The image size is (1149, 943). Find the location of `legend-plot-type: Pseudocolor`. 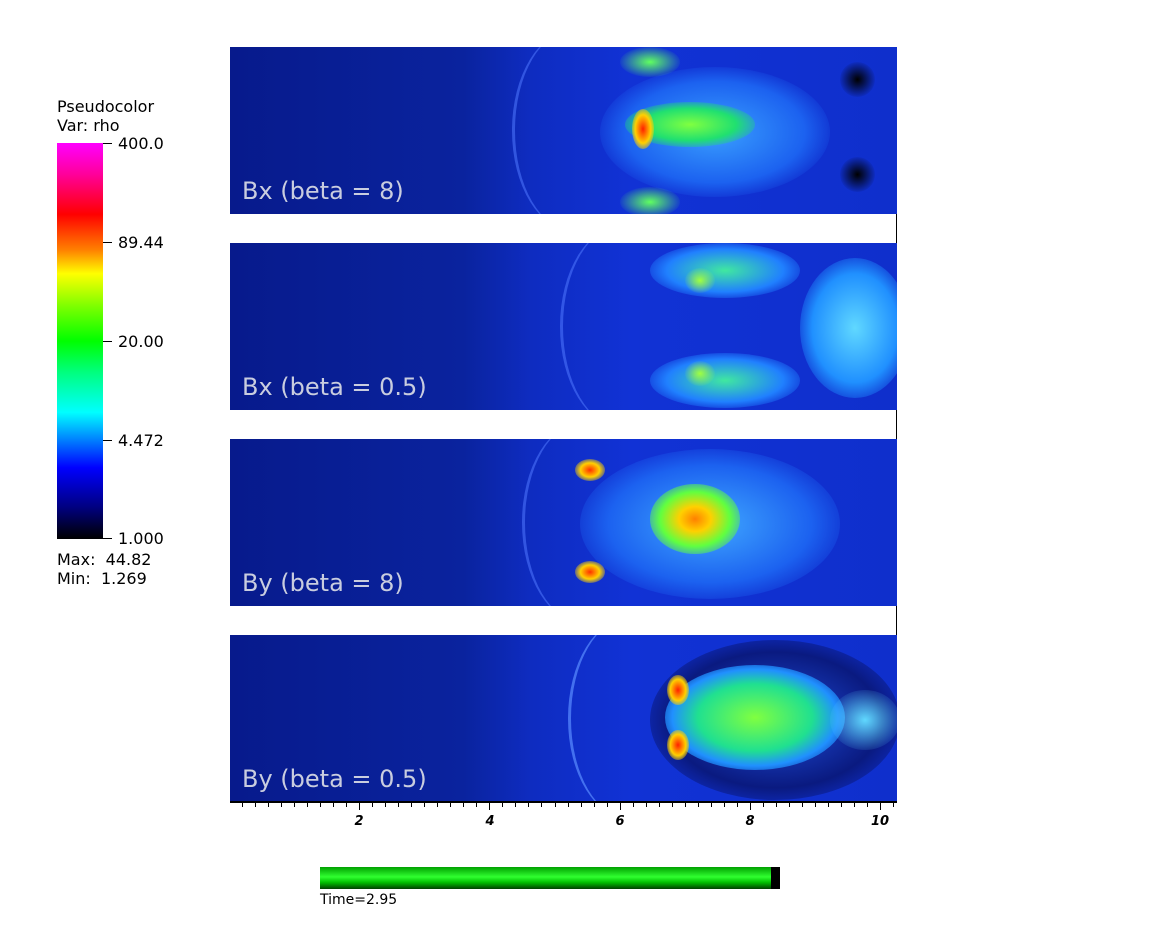

legend-plot-type: Pseudocolor is located at coordinates (106, 106).